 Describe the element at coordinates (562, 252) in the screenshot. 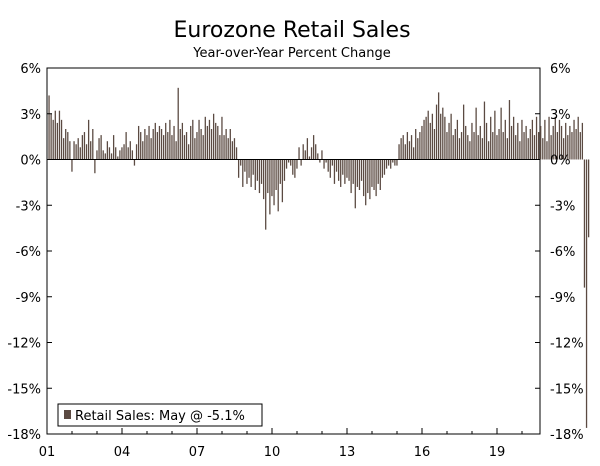

I see `y-tick-label-right: -6%` at that location.